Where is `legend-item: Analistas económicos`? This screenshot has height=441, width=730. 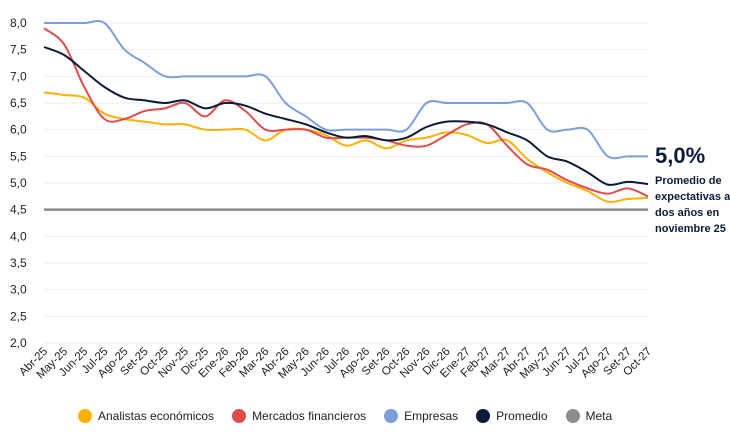 legend-item: Analistas económicos is located at coordinates (146, 416).